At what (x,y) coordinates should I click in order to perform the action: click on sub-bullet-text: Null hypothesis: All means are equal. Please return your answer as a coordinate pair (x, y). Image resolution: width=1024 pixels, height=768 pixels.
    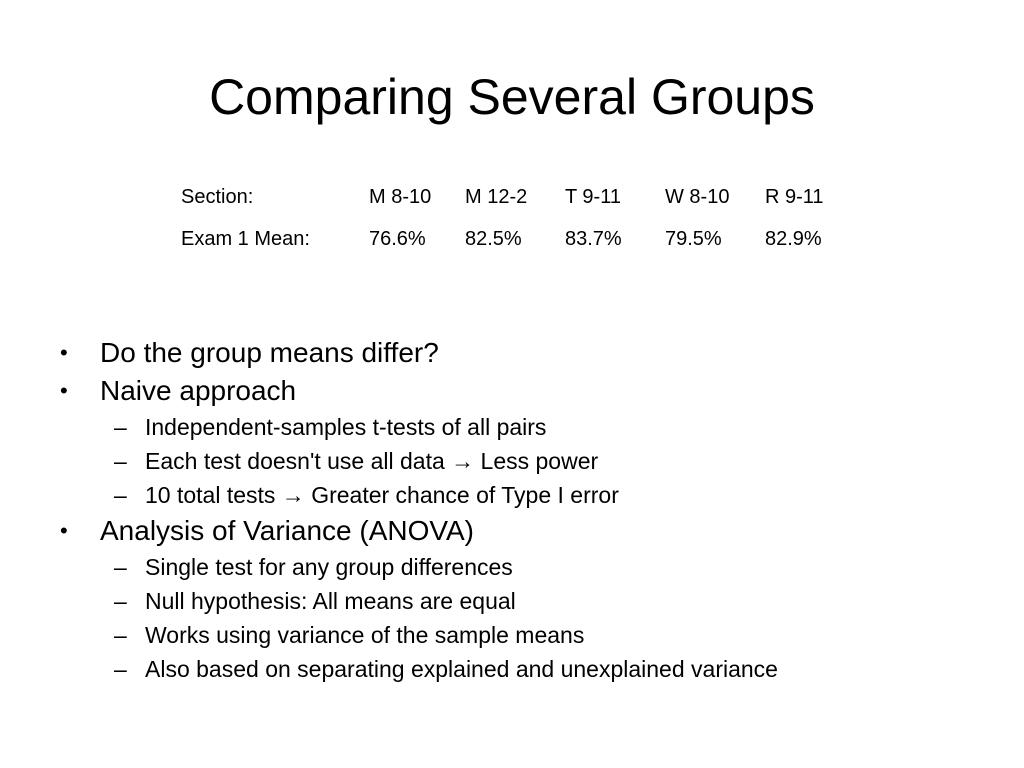
    Looking at the image, I should click on (330, 601).